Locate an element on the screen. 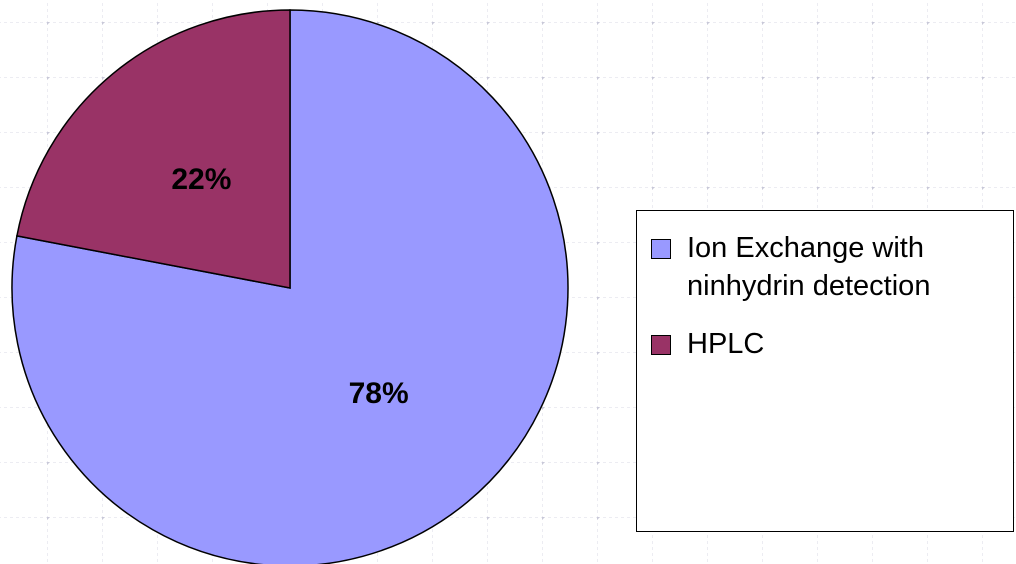 Image resolution: width=1016 pixels, height=564 pixels. legend-entry: Ion Exchange with ninhydrin detection is located at coordinates (812, 267).